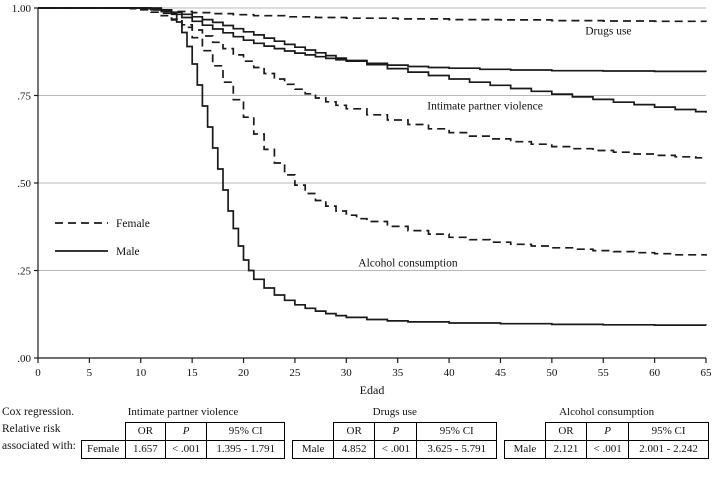 The width and height of the screenshot is (717, 478). What do you see at coordinates (450, 373) in the screenshot?
I see `x-tick-label: 40` at bounding box center [450, 373].